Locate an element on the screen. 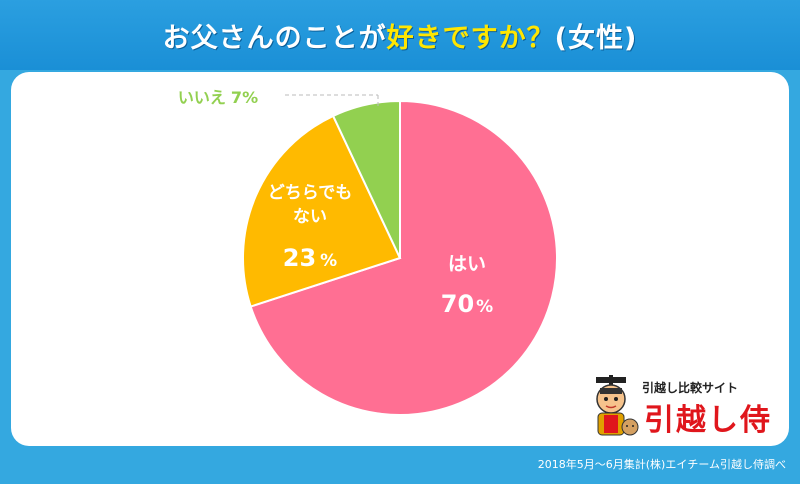 This screenshot has width=800, height=484. slice-value-neither: 23% is located at coordinates (310, 258).